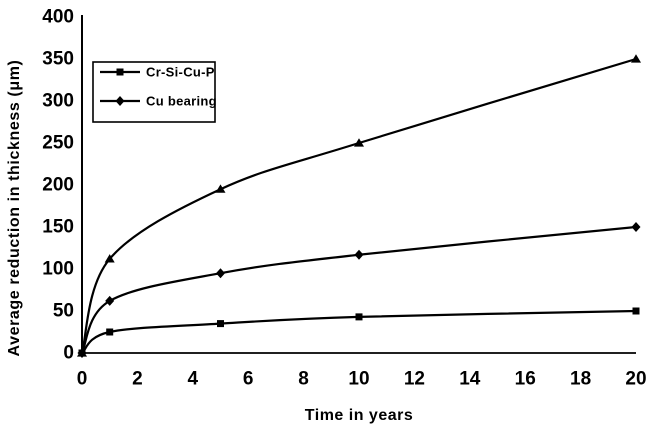 The height and width of the screenshot is (430, 657). Describe the element at coordinates (58, 227) in the screenshot. I see `y-tick-label: 150` at that location.